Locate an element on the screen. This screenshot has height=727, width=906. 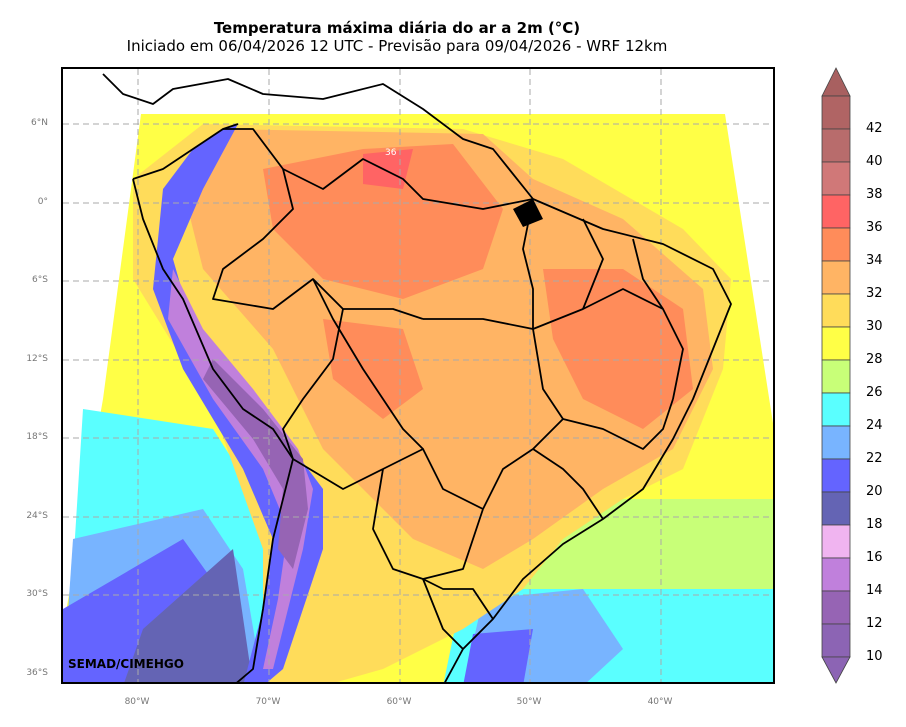
field-east-darkblue is located at coordinates (498, 655).